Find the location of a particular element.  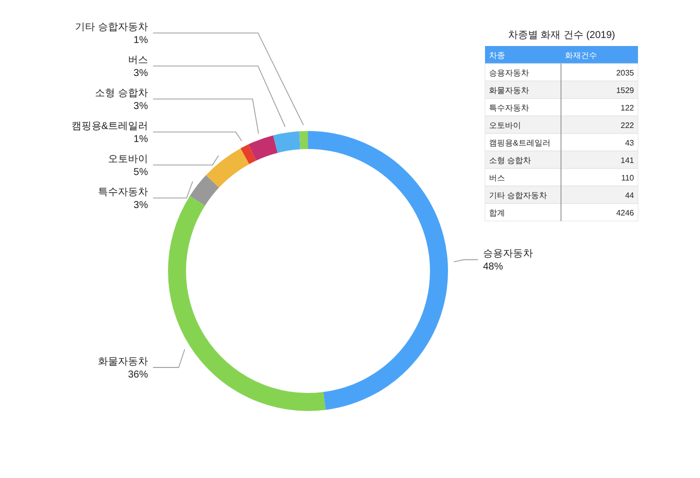

slice-label: 승용자동차 is located at coordinates (508, 254).